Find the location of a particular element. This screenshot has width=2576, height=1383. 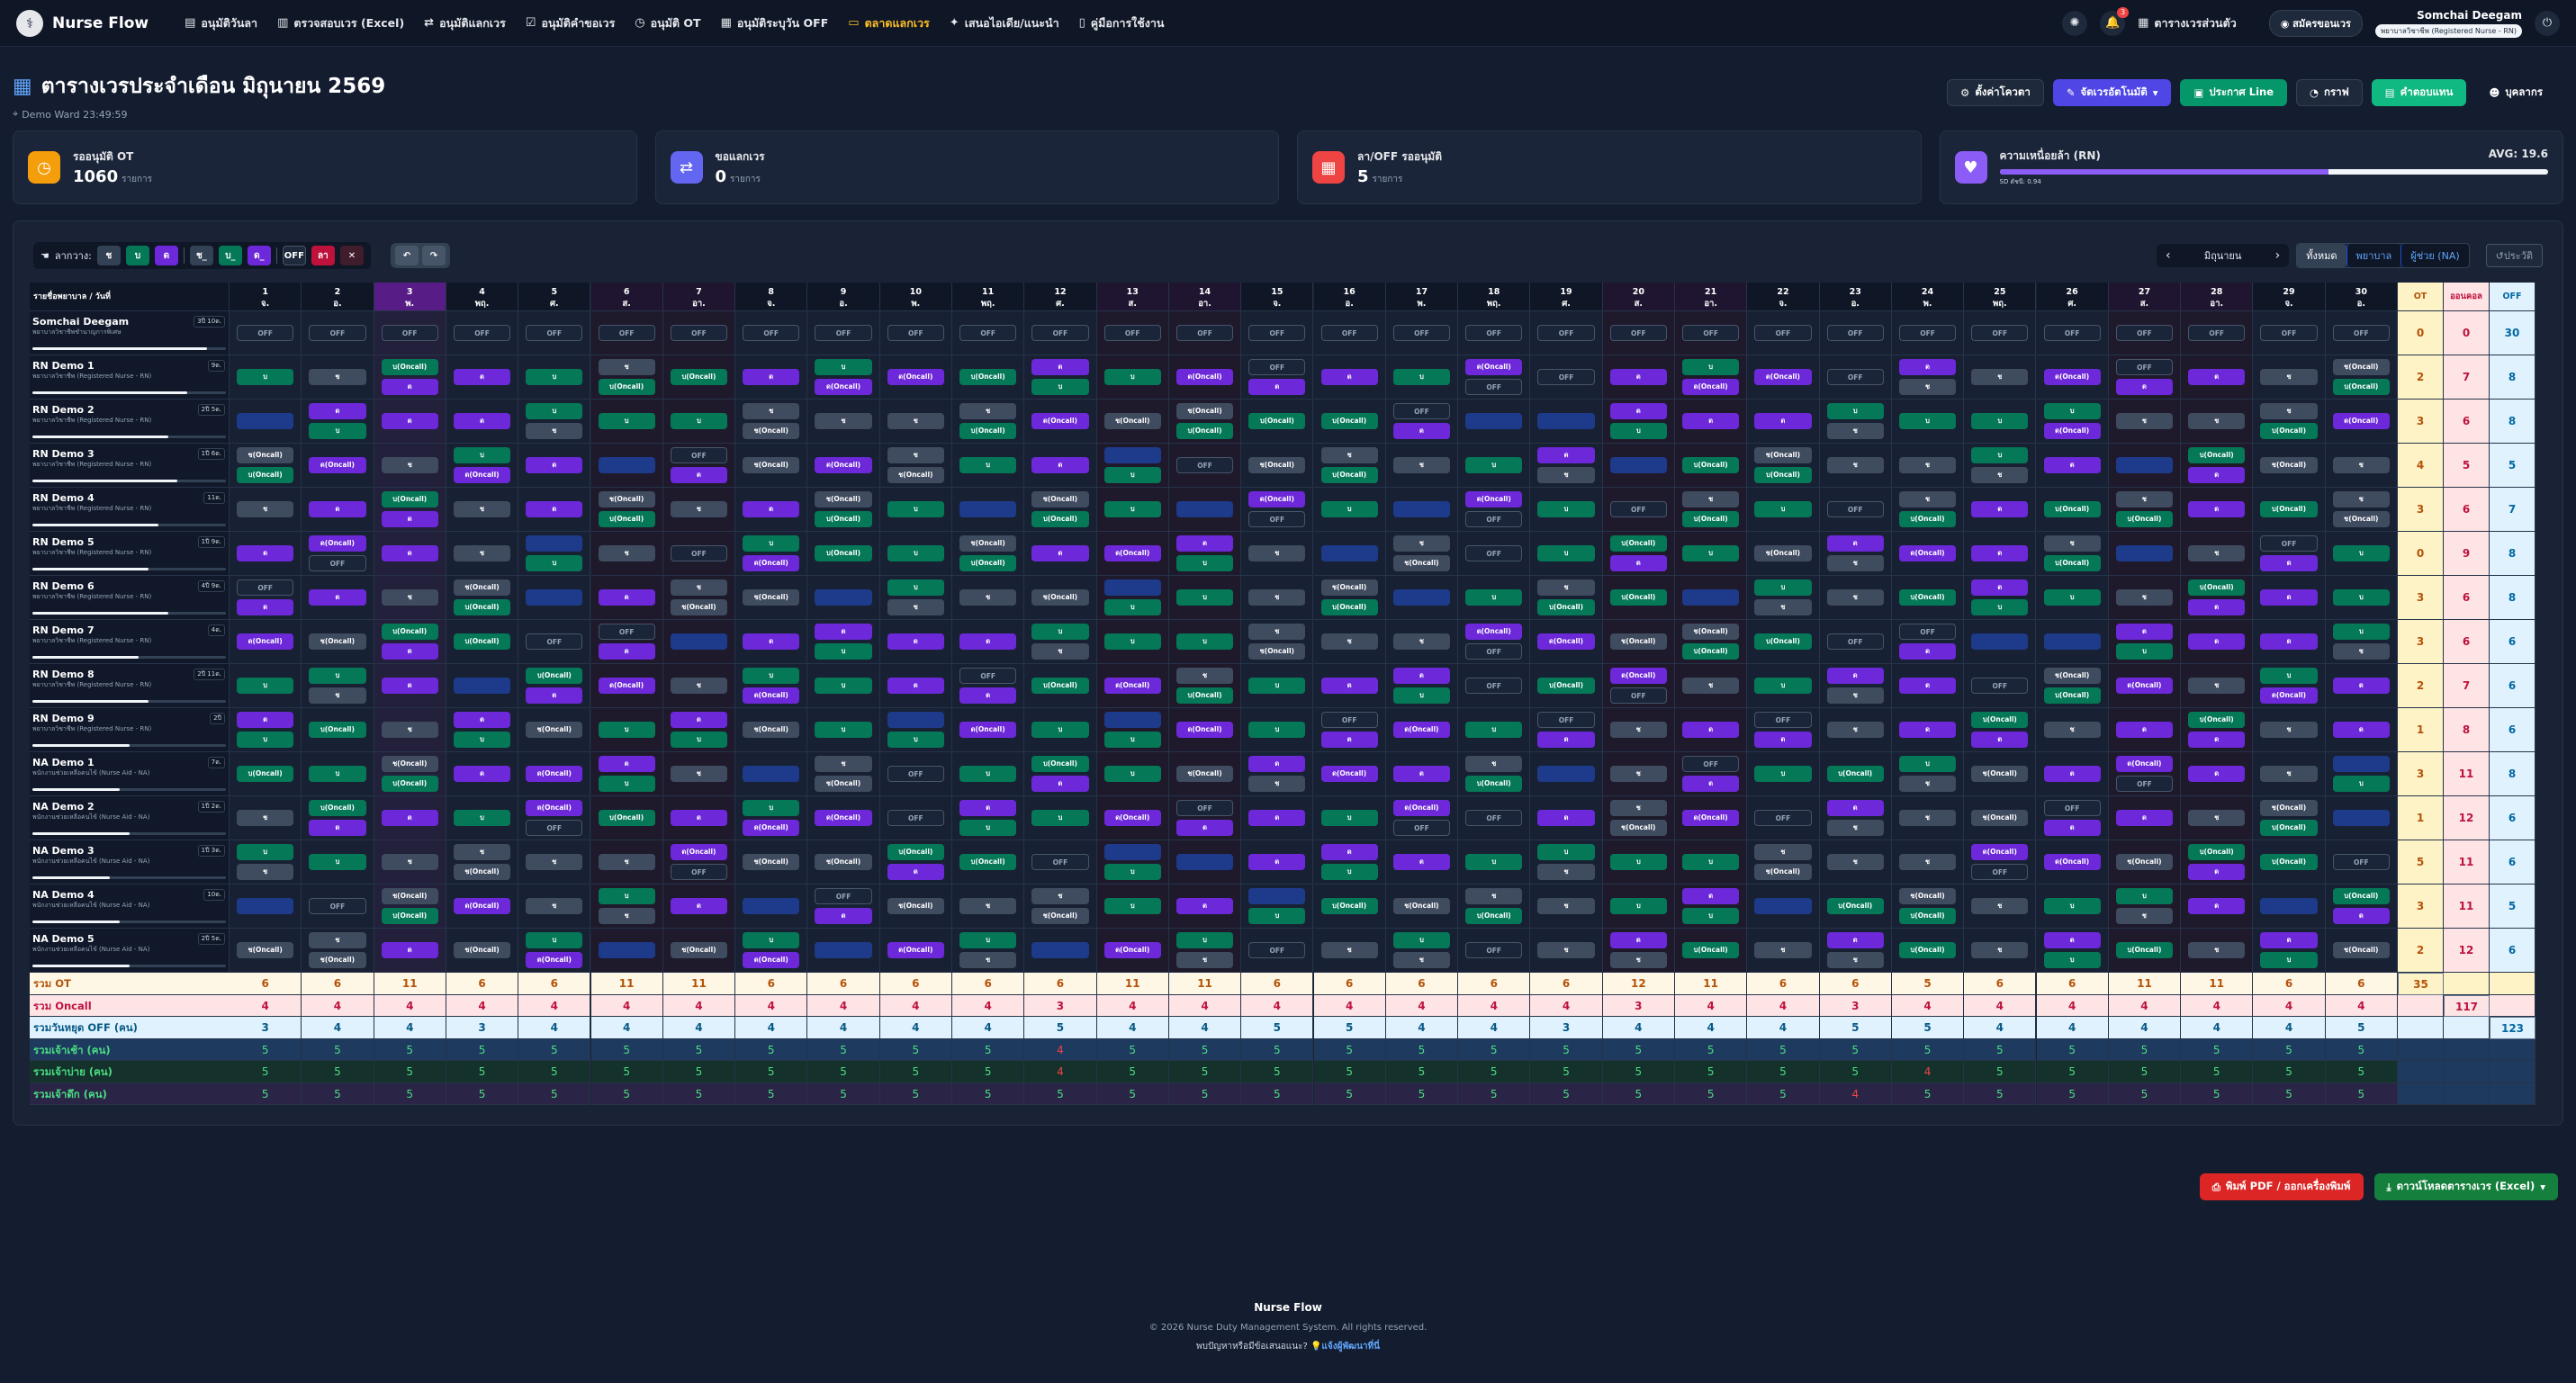

shift-cell: ด(Oncall) is located at coordinates (2072, 377).